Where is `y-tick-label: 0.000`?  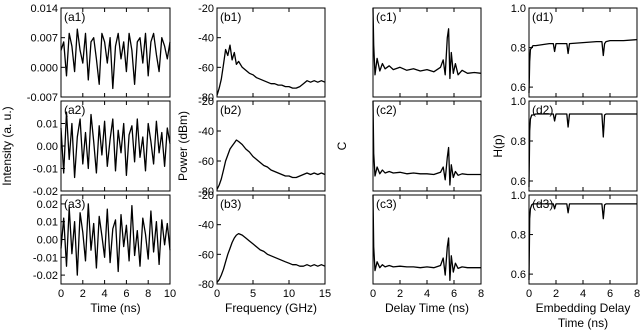 y-tick-label: 0.000 is located at coordinates (44, 68).